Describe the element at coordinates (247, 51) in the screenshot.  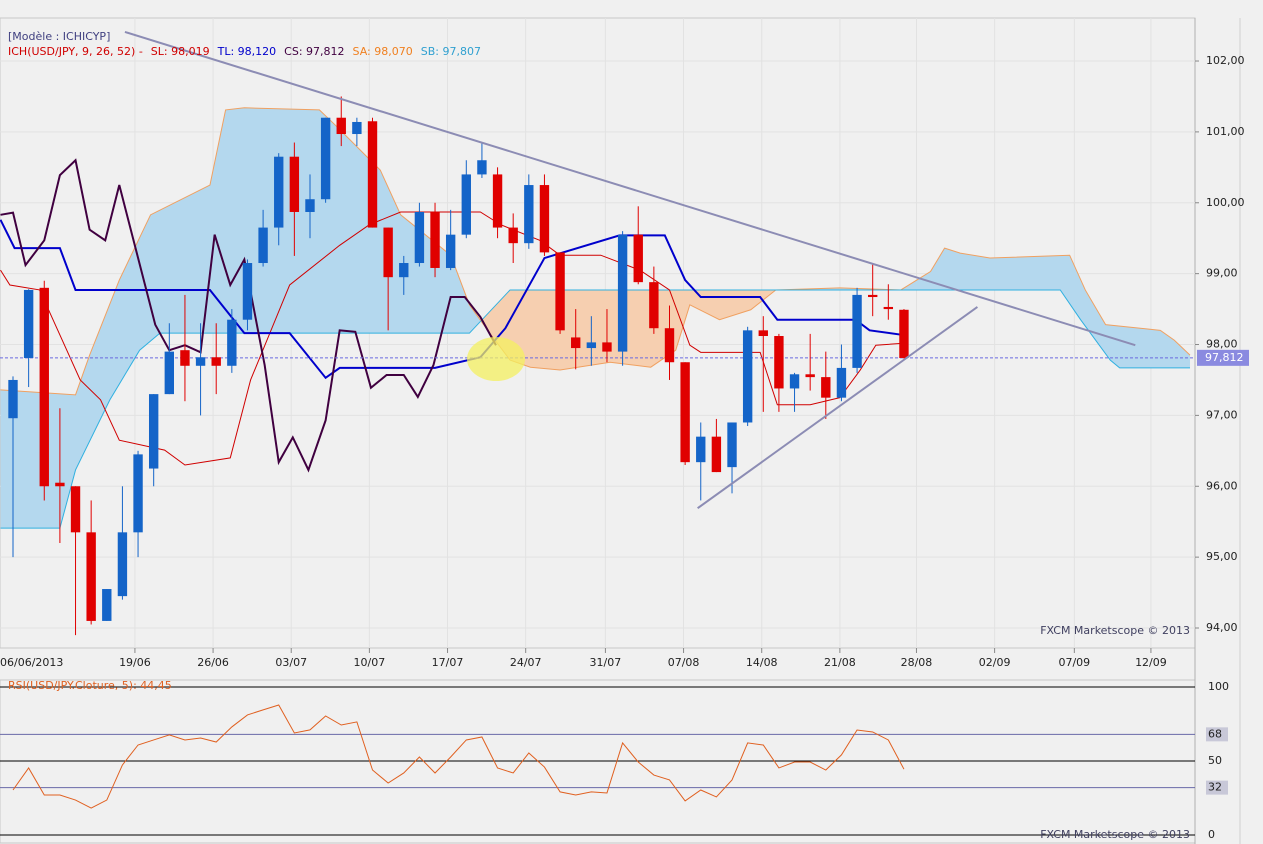
I see `legend-entry: TL: 98,120` at that location.